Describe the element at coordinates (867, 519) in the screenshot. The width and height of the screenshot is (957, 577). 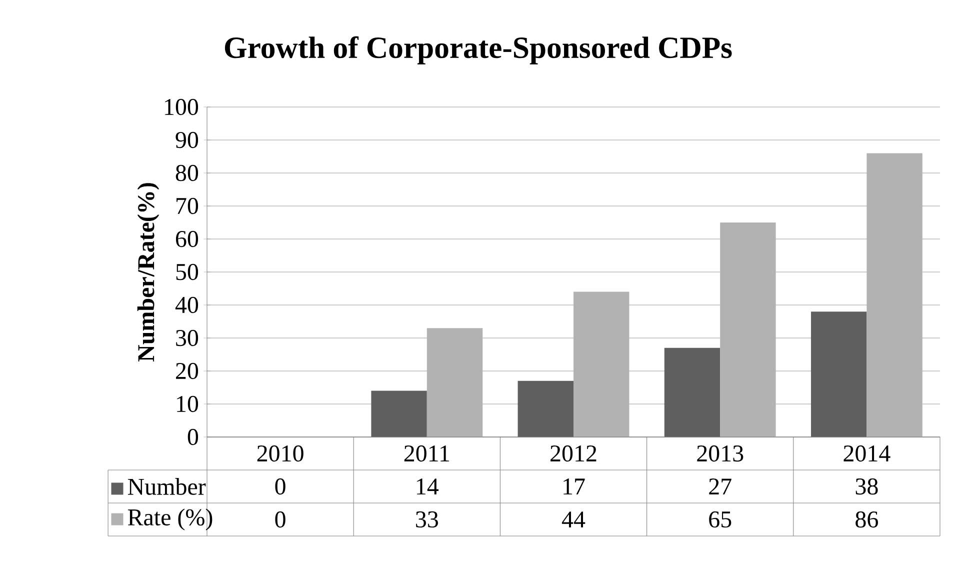
I see `data-label: 86` at that location.